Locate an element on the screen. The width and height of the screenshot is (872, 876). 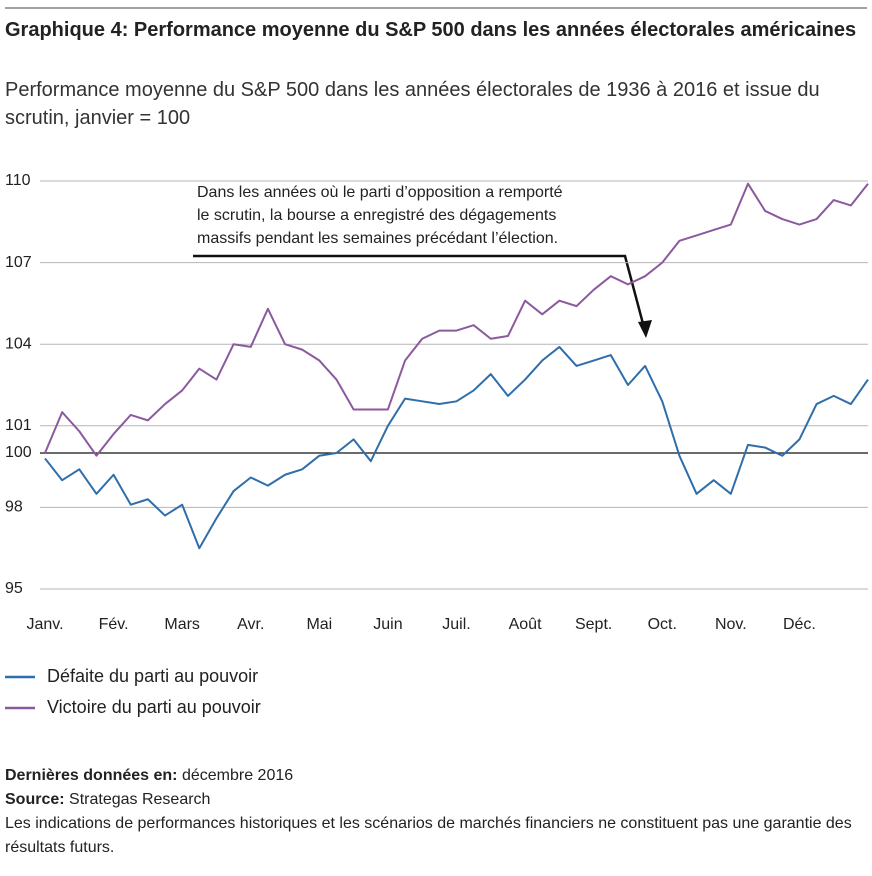
arrow-head is located at coordinates (645, 329).